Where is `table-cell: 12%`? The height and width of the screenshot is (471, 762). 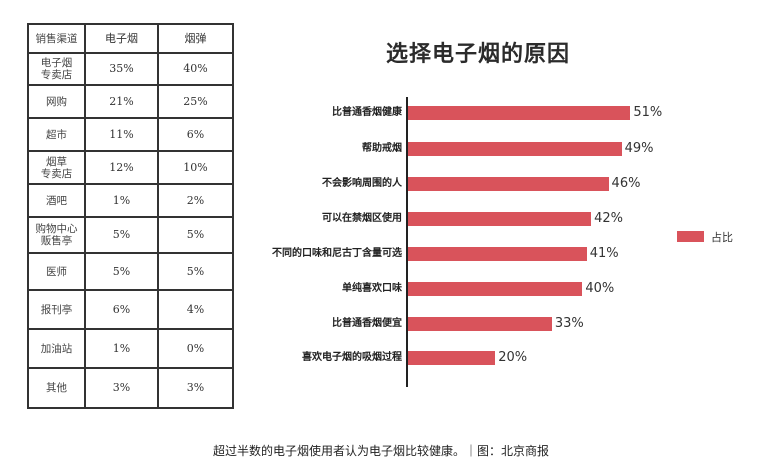
table-cell: 12% is located at coordinates (121, 167).